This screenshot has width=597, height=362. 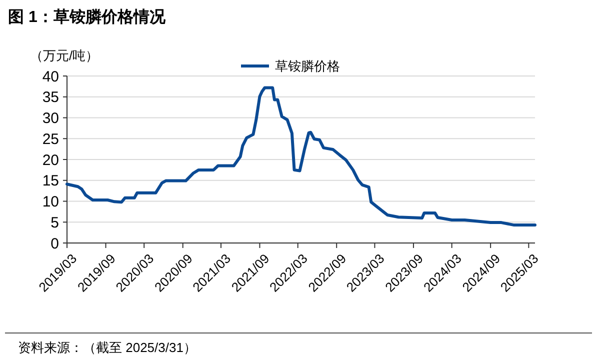 I want to click on y-axis-title: （万元/吨）, so click(x=64, y=55).